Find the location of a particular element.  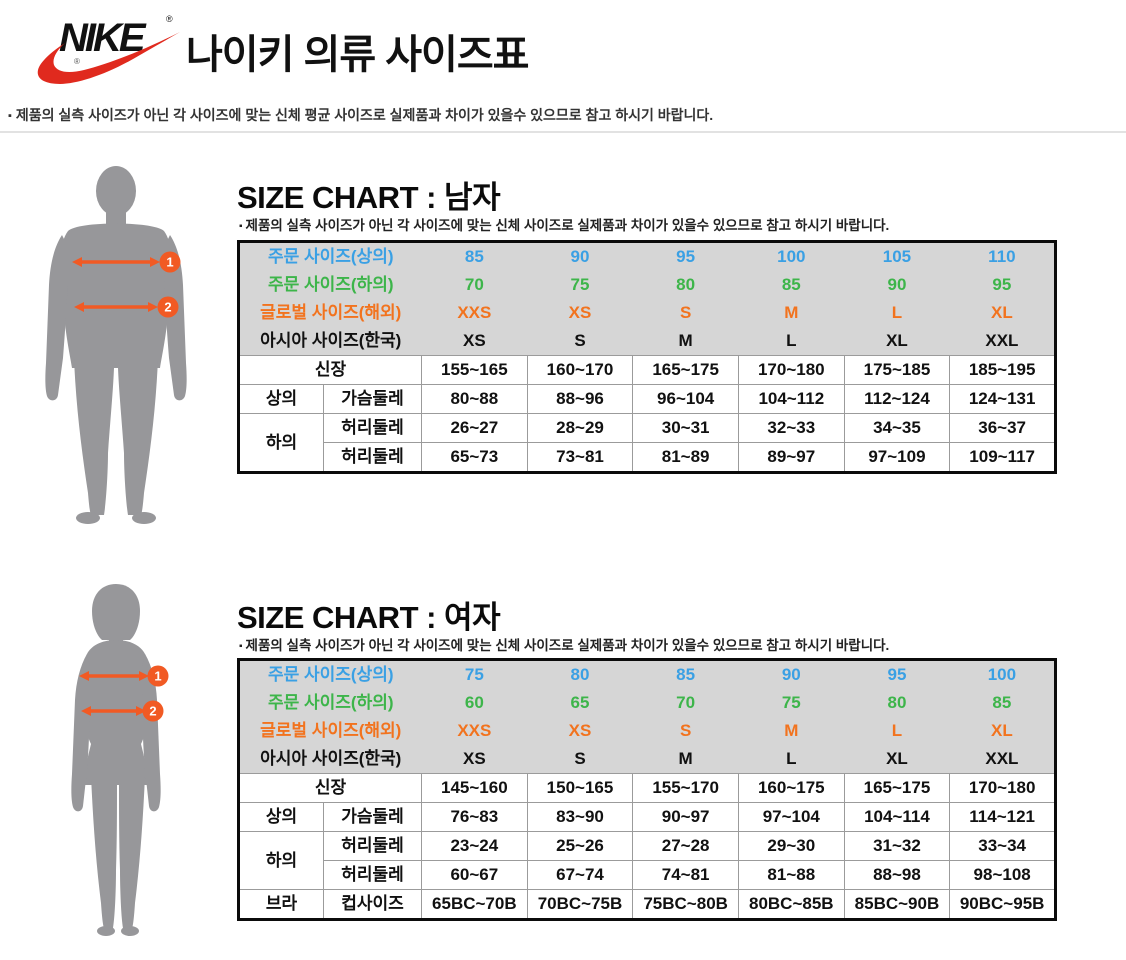

size-cell: 105 is located at coordinates (897, 256).